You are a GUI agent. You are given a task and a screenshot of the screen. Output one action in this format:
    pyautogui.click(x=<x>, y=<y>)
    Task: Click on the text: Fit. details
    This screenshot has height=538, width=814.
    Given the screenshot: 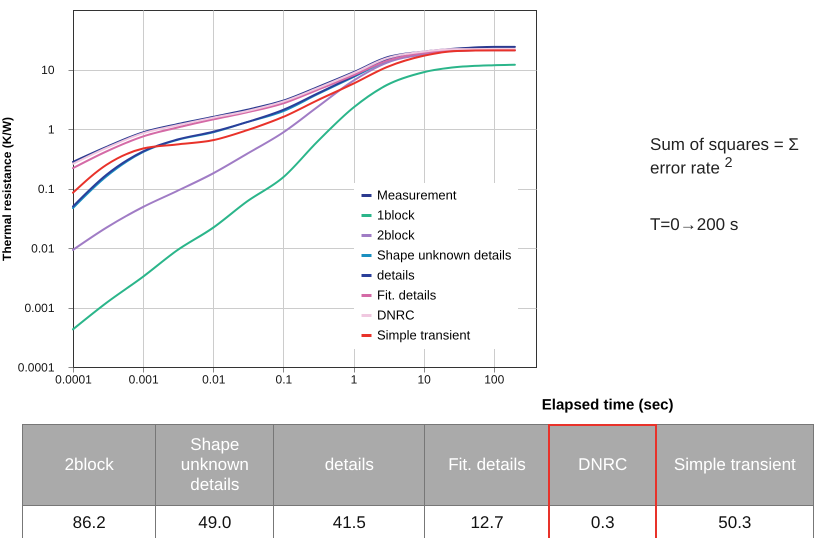 What is the action you would take?
    pyautogui.click(x=487, y=465)
    